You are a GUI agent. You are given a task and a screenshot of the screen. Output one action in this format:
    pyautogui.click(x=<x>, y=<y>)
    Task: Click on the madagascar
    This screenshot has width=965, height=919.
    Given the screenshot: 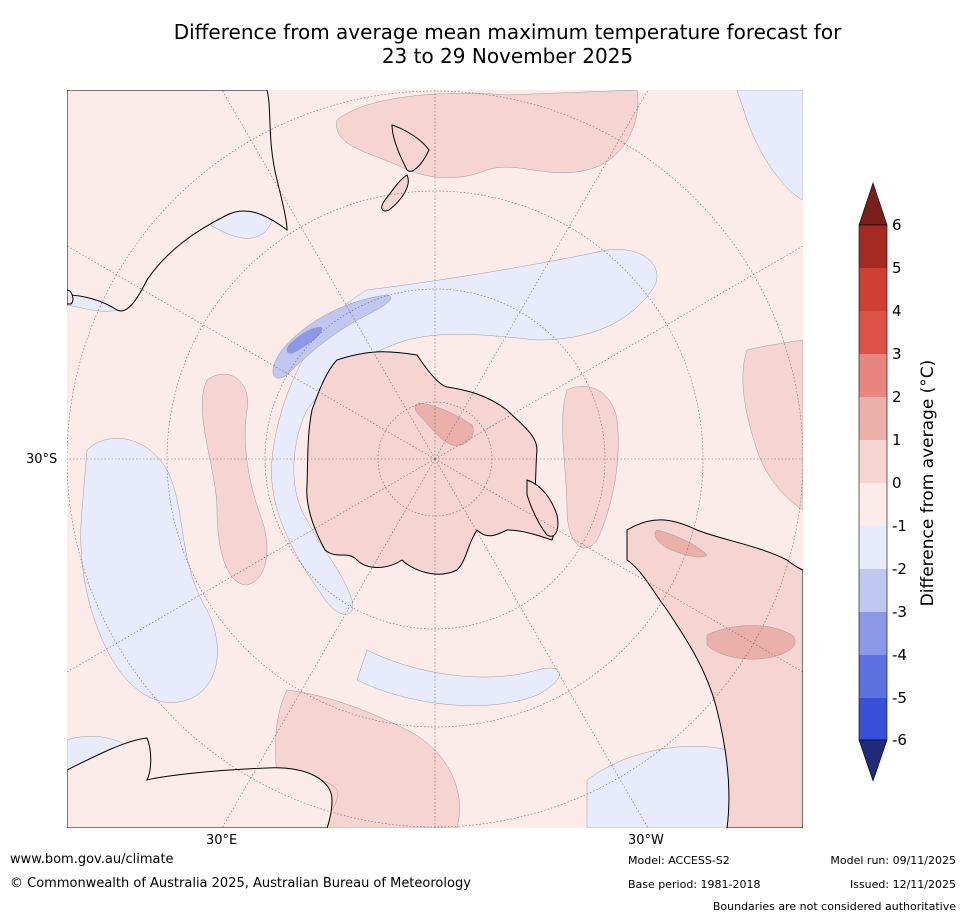 What is the action you would take?
    pyautogui.click(x=70, y=297)
    